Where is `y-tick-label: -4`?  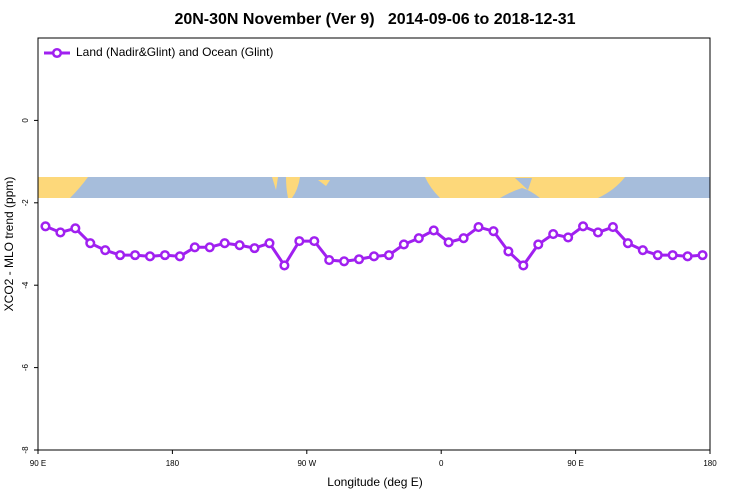 y-tick-label: -4 is located at coordinates (25, 285).